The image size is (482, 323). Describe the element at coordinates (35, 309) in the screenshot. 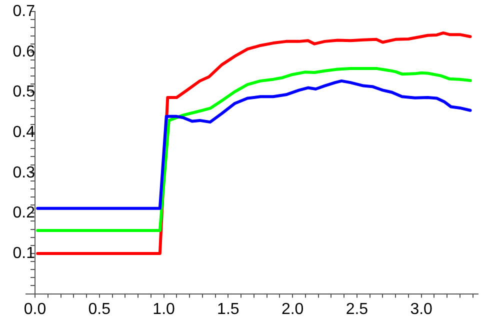

I see `x-tick-label: 0.0` at that location.